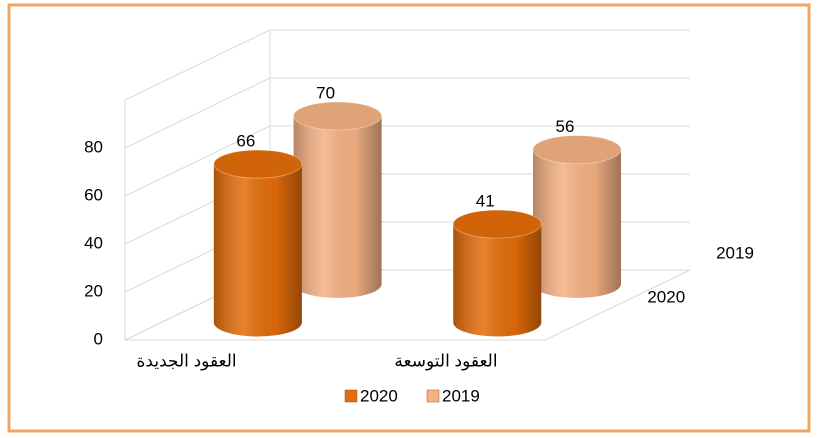  What do you see at coordinates (735, 252) in the screenshot?
I see `depth-label: 2019` at bounding box center [735, 252].